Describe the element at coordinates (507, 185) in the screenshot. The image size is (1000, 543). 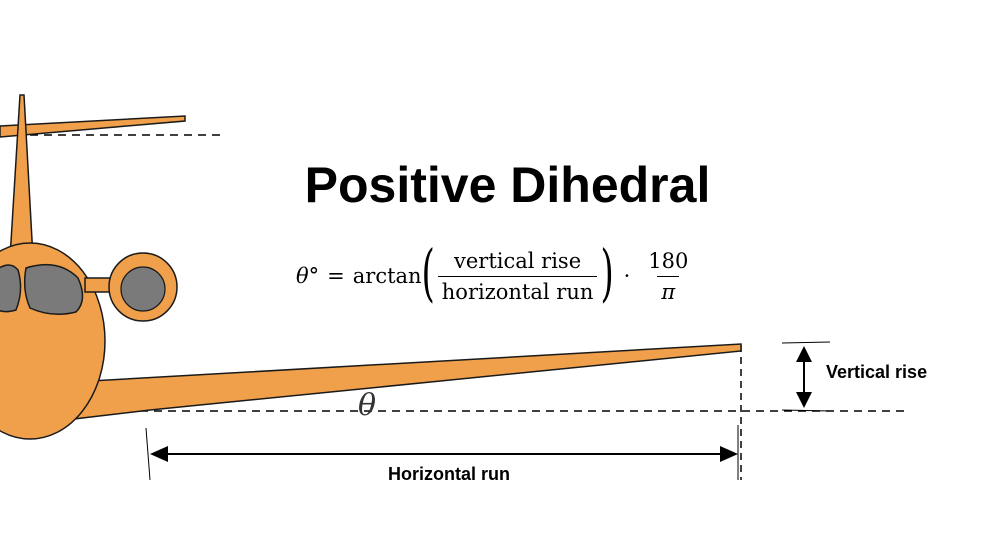
I see `diagram-title: Positive Dihedral` at that location.